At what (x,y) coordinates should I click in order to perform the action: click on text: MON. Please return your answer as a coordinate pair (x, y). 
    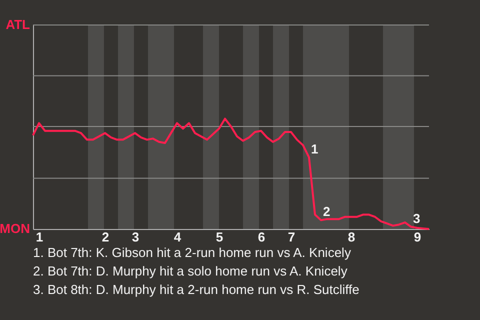
    Looking at the image, I should click on (15, 228).